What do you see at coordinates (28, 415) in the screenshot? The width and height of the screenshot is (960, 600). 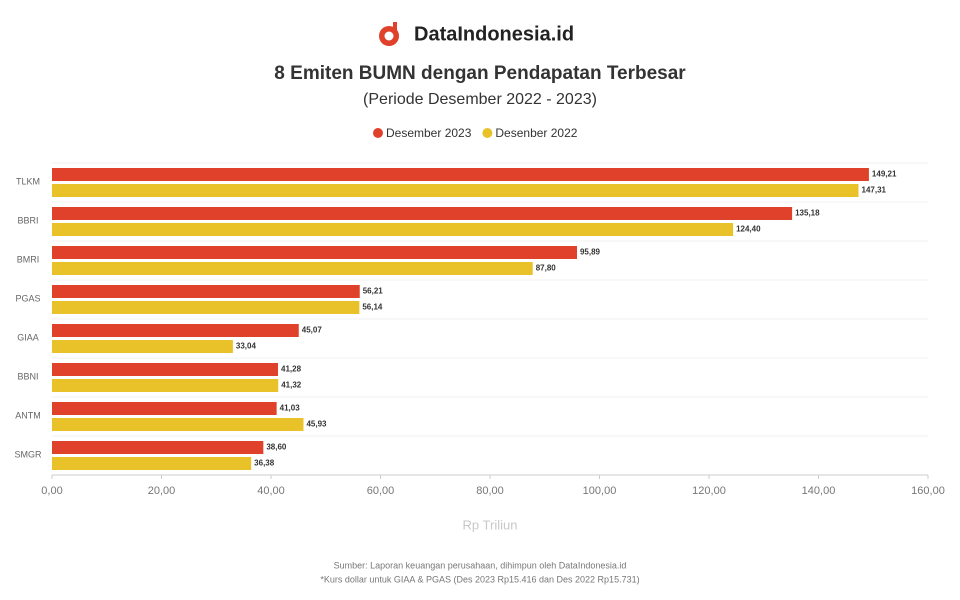 I see `y-tick-label: ANTM` at bounding box center [28, 415].